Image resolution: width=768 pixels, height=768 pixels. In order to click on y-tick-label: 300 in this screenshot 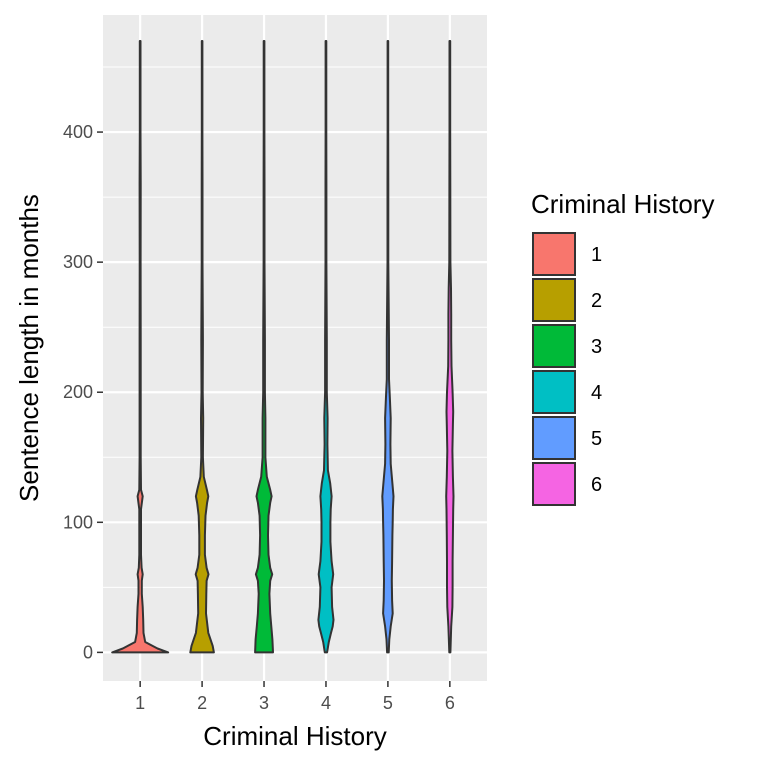, I will do `click(78, 262)`.